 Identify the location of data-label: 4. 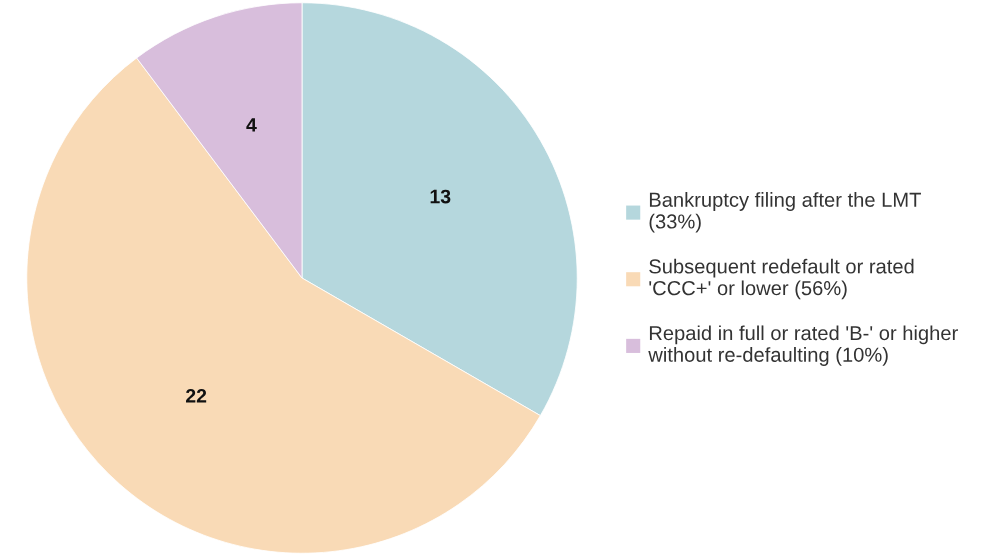
(251, 125).